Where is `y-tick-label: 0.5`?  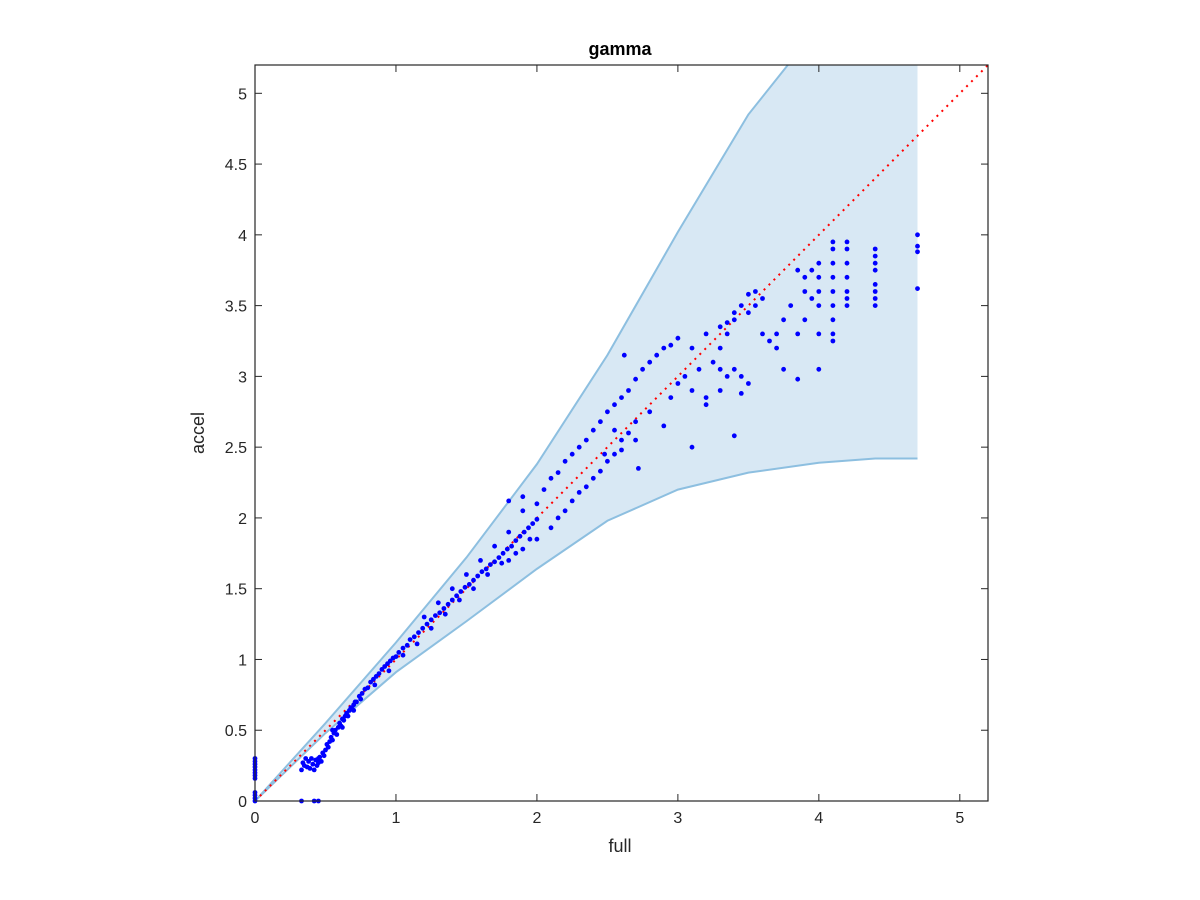
y-tick-label: 0.5 is located at coordinates (236, 731).